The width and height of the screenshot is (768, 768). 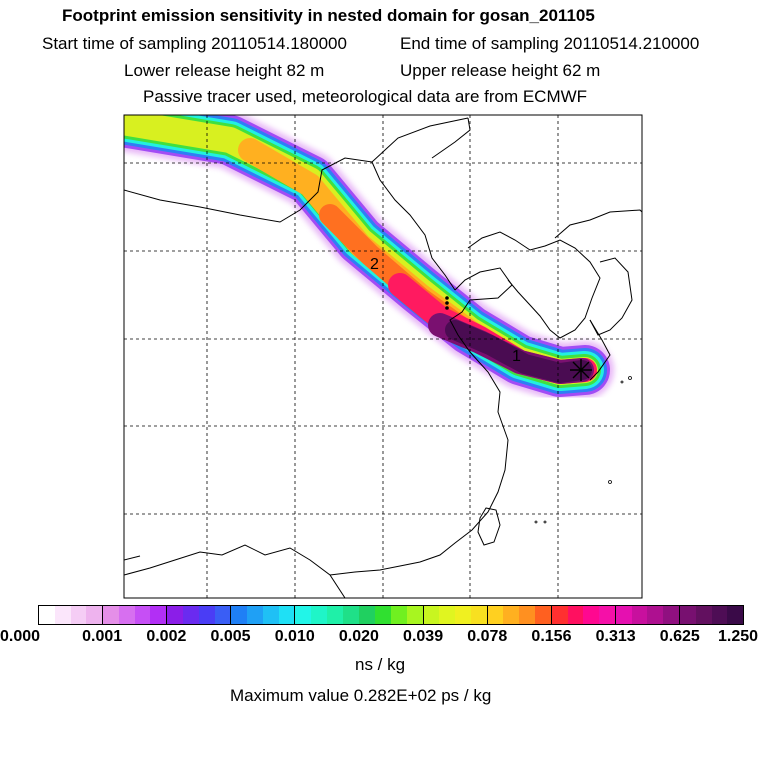 I want to click on colorbar-tick-label: 0.000, so click(x=20, y=636).